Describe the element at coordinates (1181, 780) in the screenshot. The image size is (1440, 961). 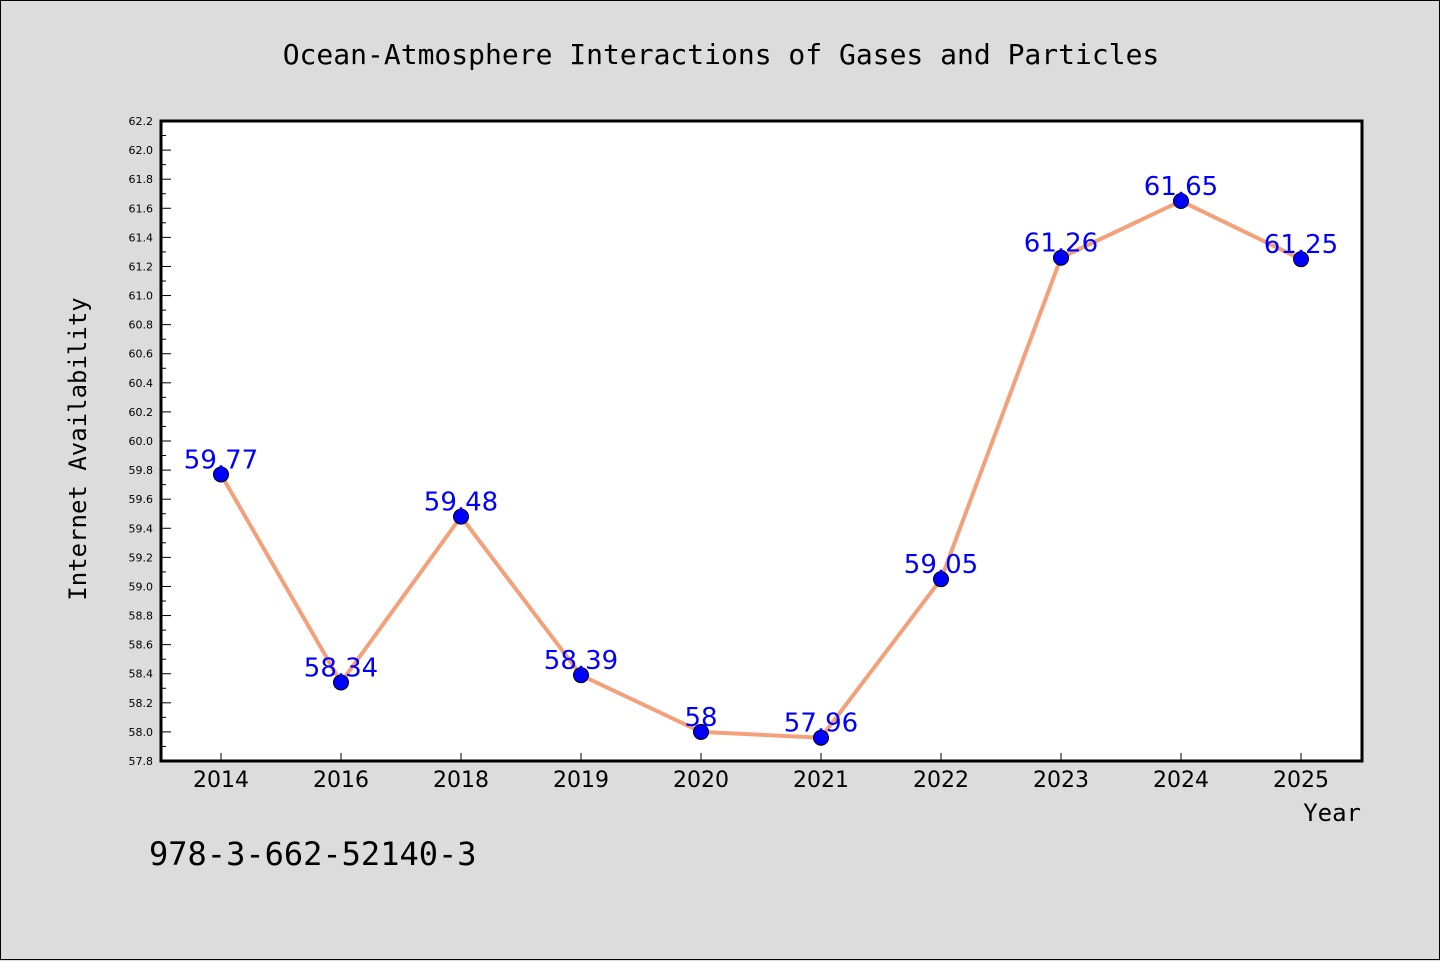
I see `x-tick-label: 2024` at that location.